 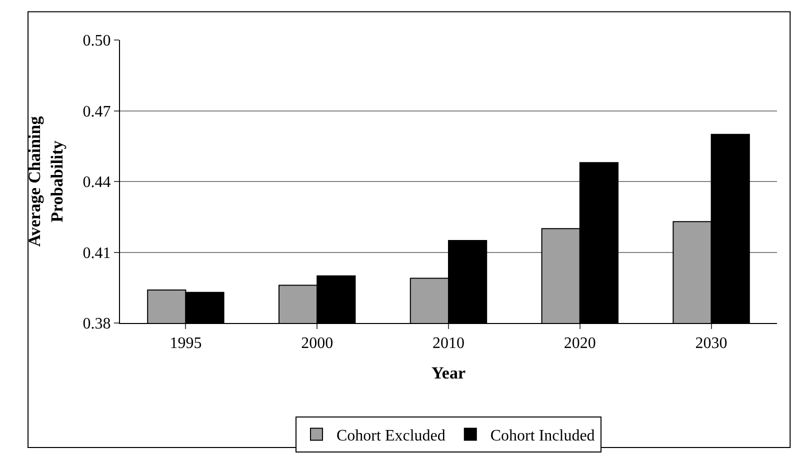 I want to click on legend-label: Cohort Included, so click(x=542, y=436).